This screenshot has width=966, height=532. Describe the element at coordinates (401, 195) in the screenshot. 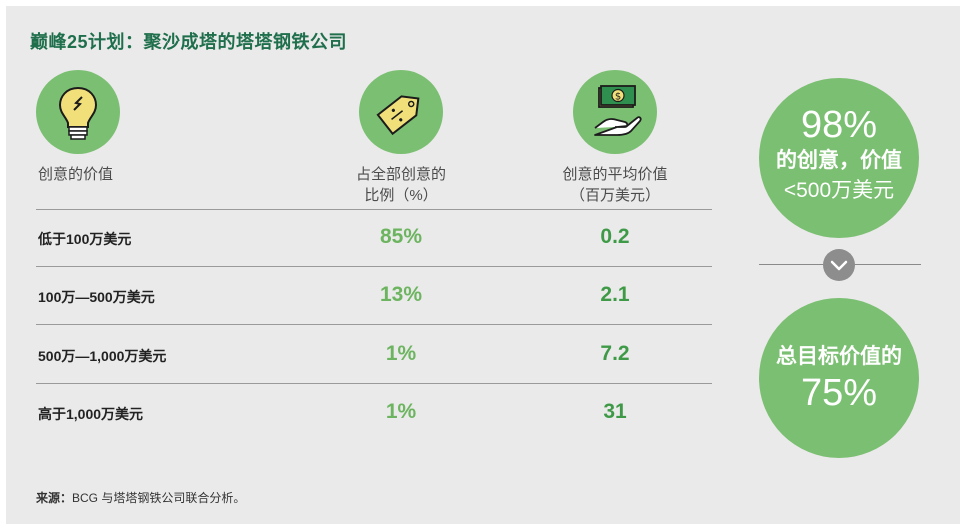

I see `column-header-share-line2: 比例（%）` at that location.